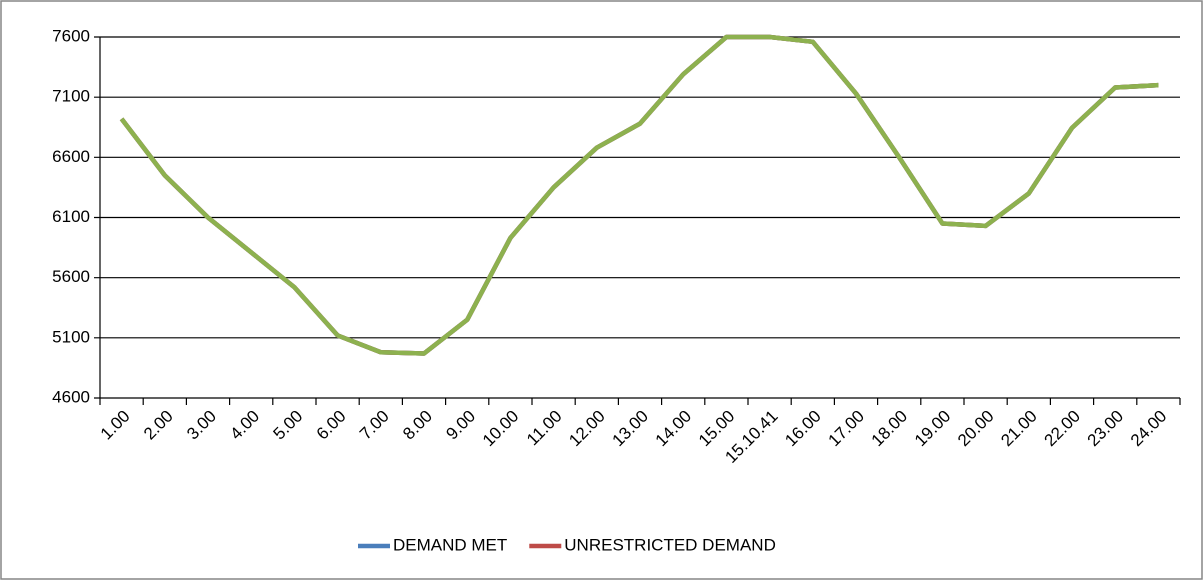 The image size is (1204, 581). What do you see at coordinates (450, 544) in the screenshot?
I see `legend-label: DEMAND MET` at bounding box center [450, 544].